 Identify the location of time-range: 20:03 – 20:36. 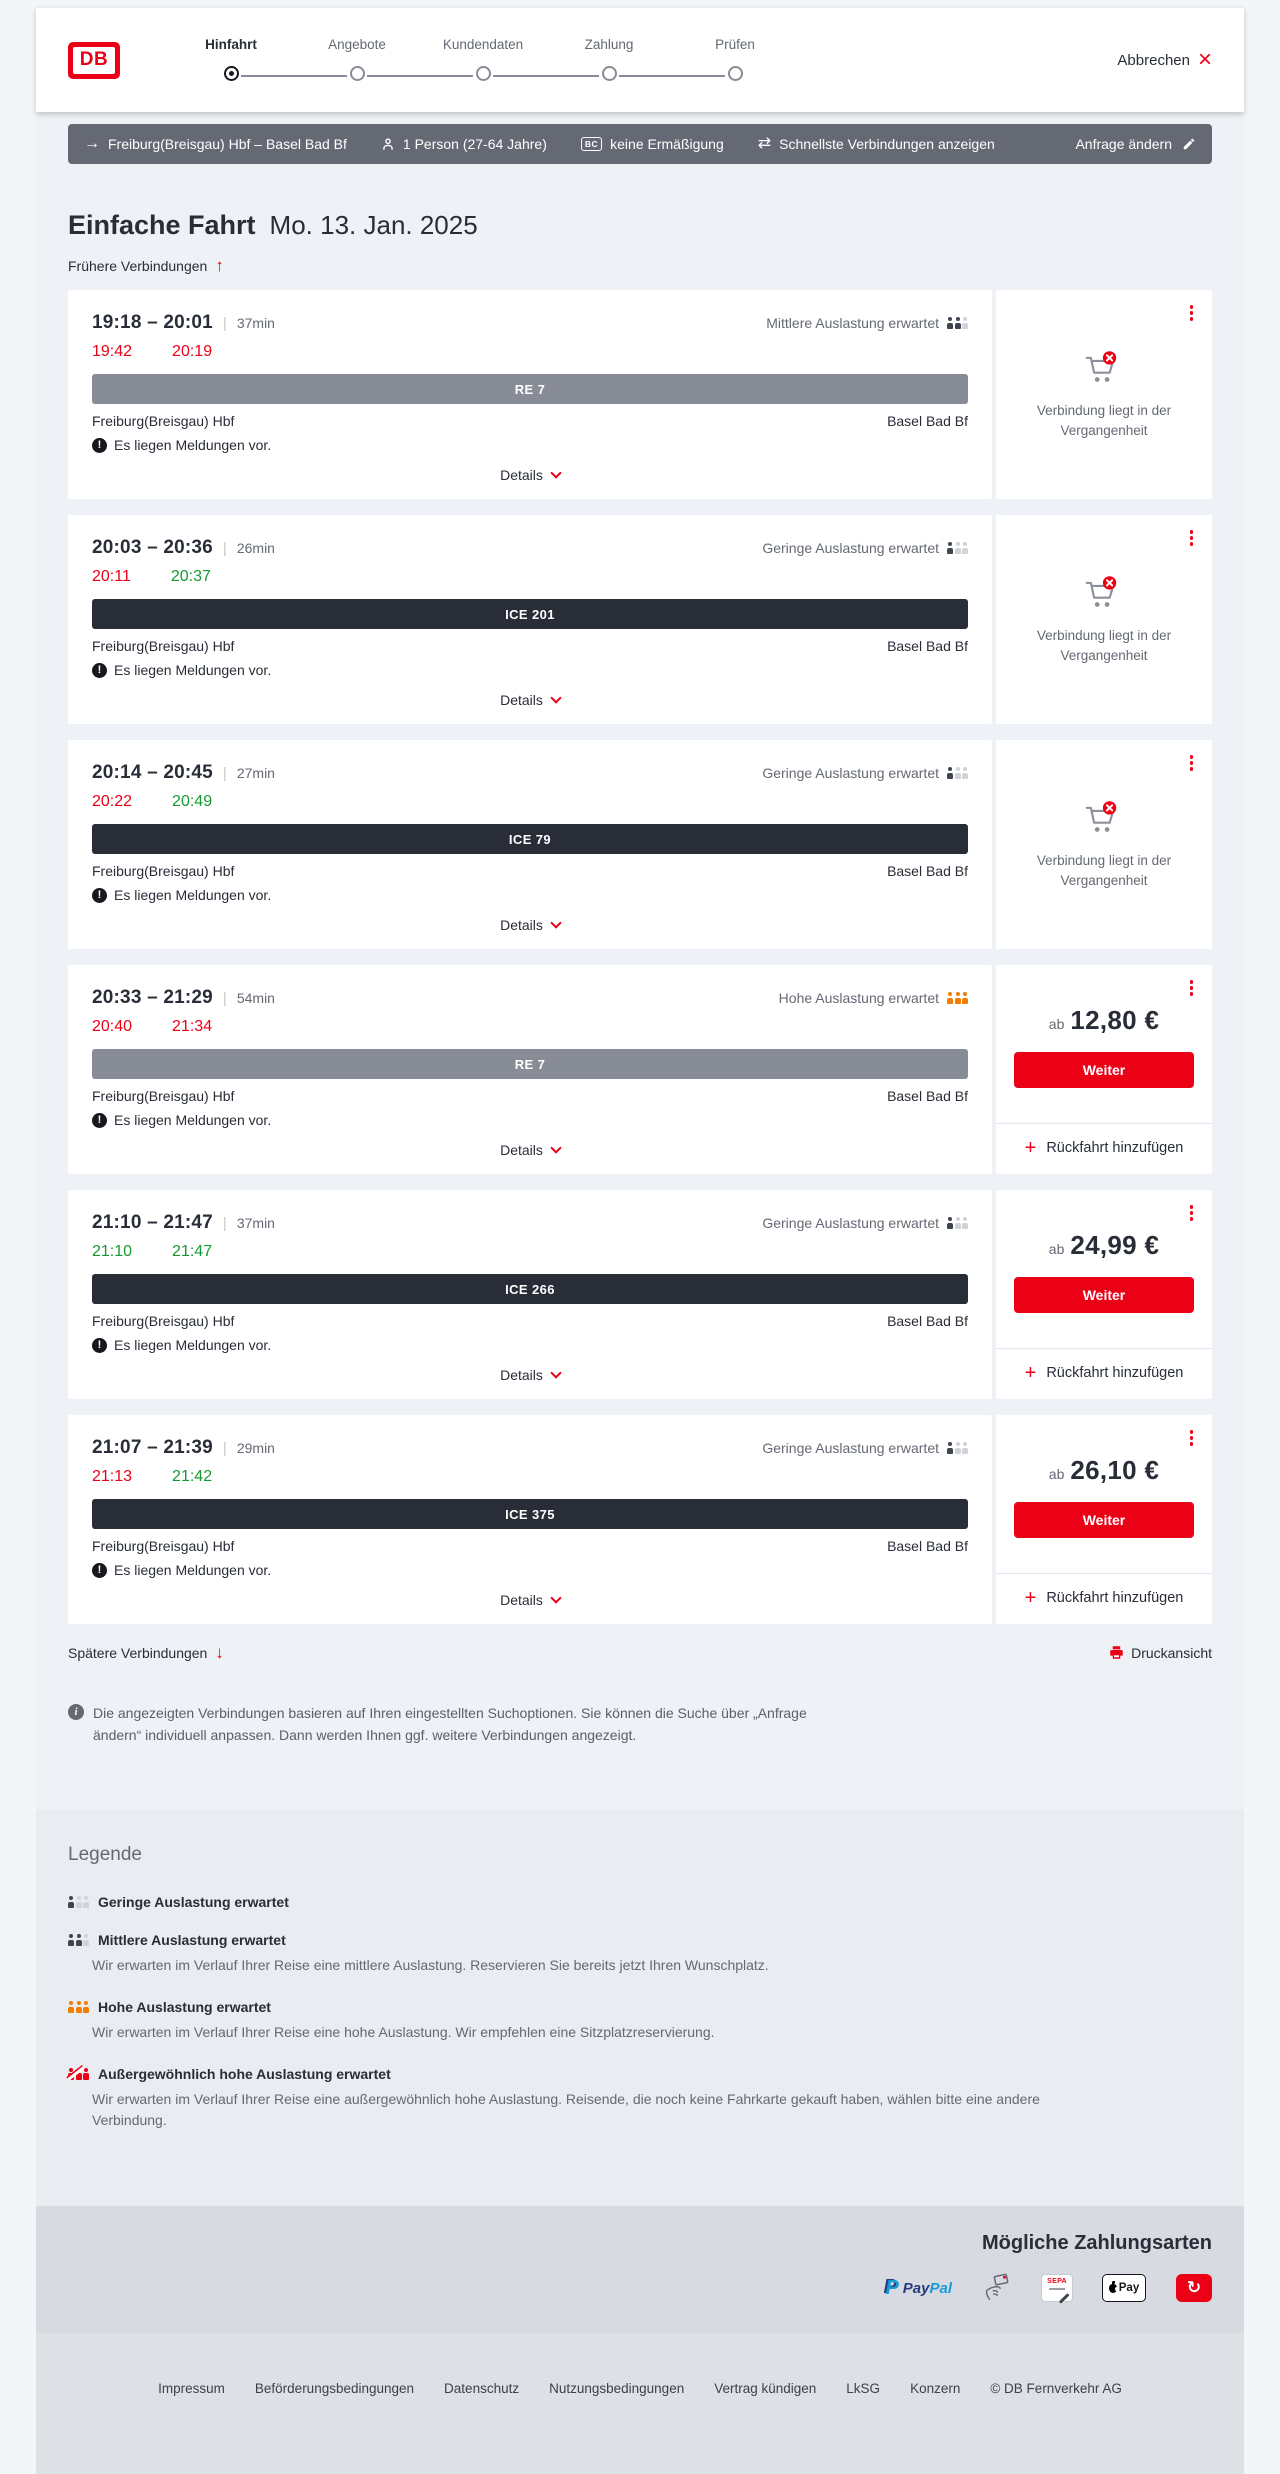
(152, 547).